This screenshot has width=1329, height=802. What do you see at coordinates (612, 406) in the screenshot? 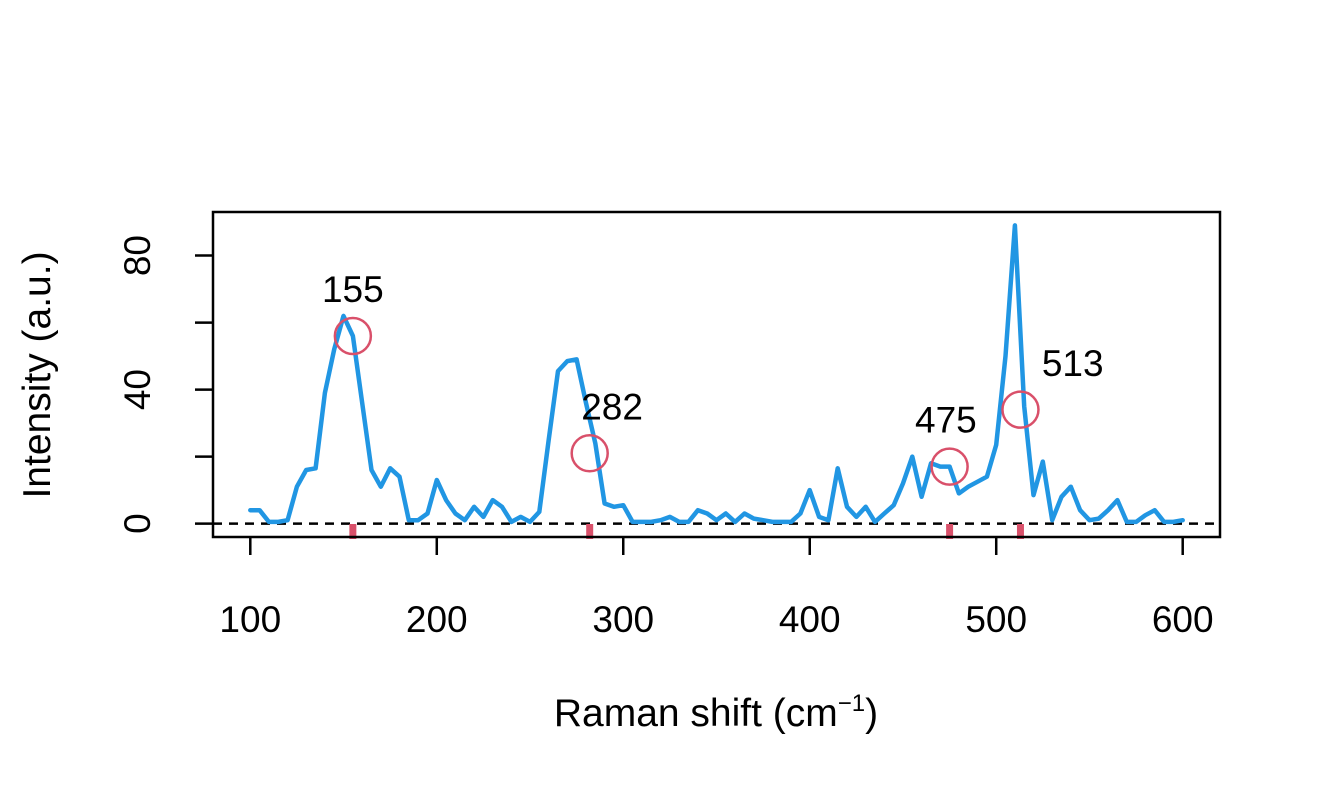
I see `peak-label: 282` at bounding box center [612, 406].